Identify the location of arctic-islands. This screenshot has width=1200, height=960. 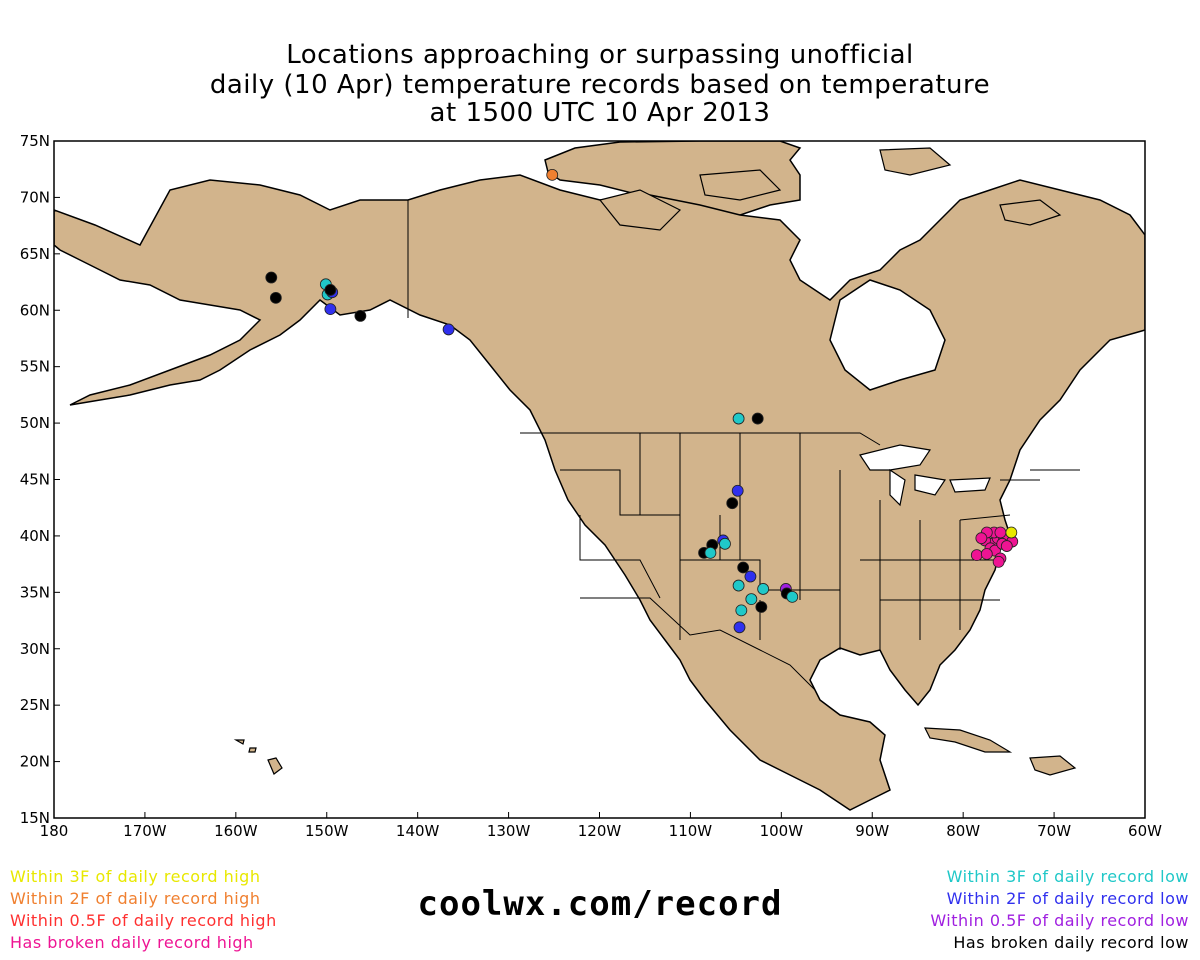
(830, 189).